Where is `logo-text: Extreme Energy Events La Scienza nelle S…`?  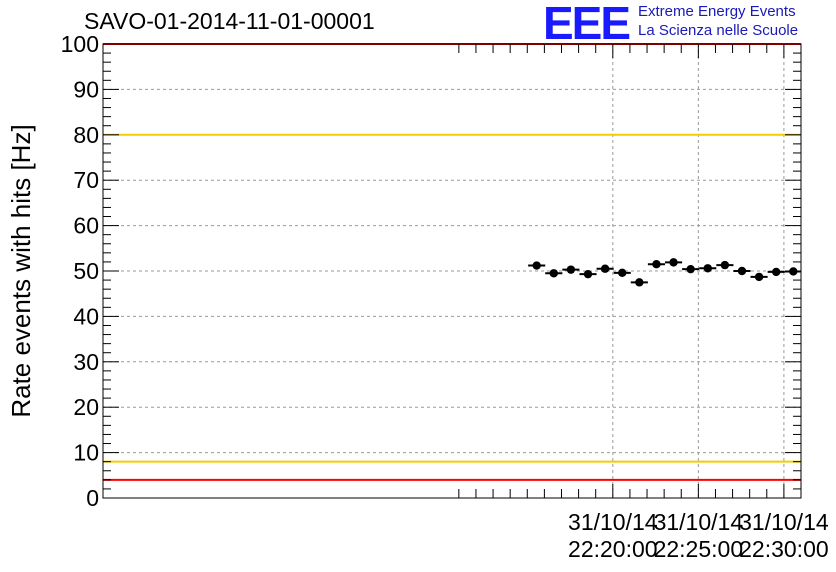
logo-text: Extreme Energy Events La Scienza nelle S… is located at coordinates (718, 21).